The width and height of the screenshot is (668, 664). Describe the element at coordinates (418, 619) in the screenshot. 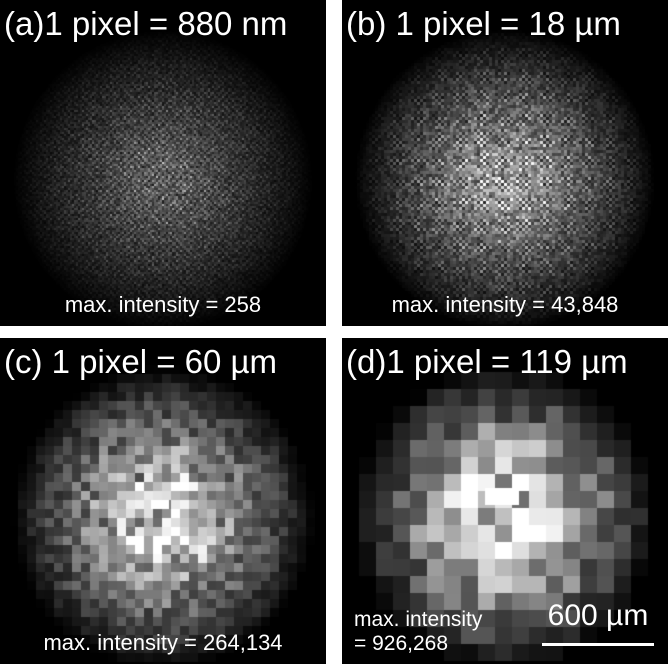

I see `panel-d-max-intensity-line1: max. intensity` at that location.